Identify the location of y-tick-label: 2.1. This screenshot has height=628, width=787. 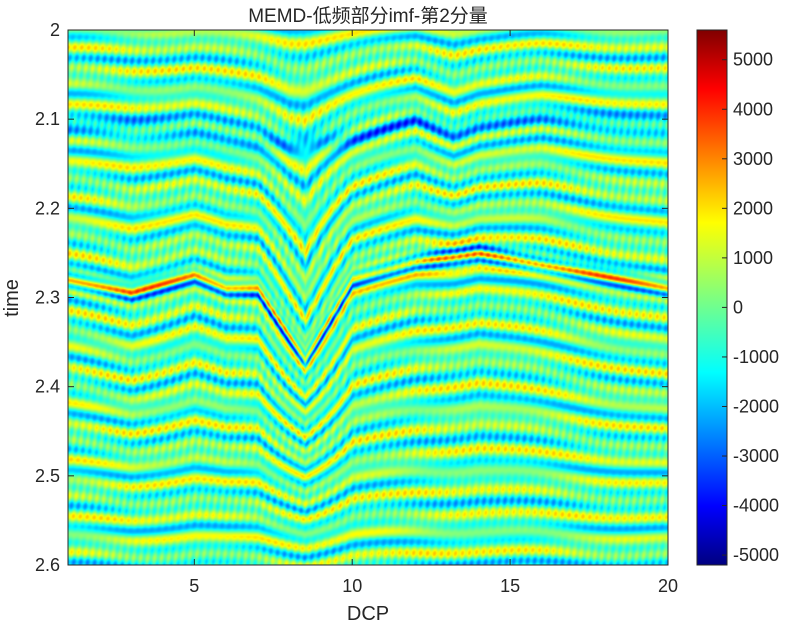
(47, 119).